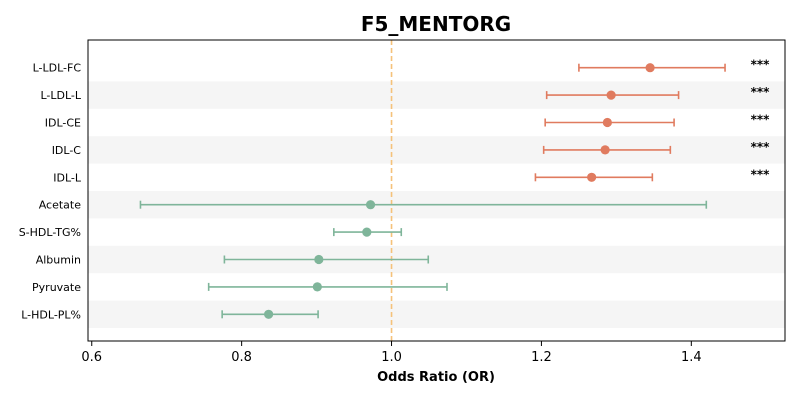  I want to click on category-label: L-LDL-FC, so click(57, 68).